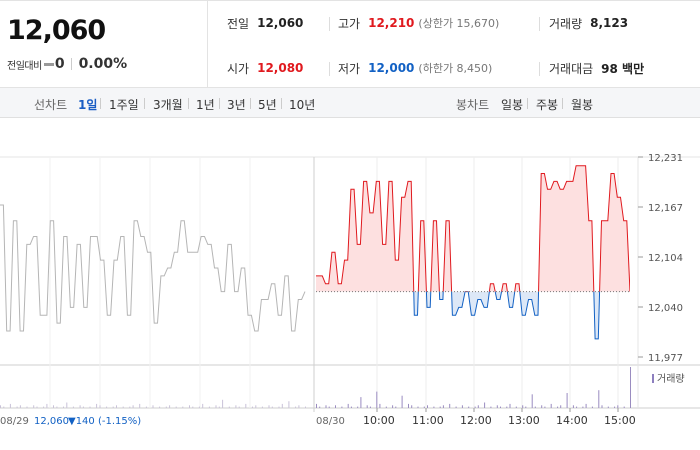 The height and width of the screenshot is (450, 700). What do you see at coordinates (620, 420) in the screenshot?
I see `x-tick-label: 15:00` at bounding box center [620, 420].